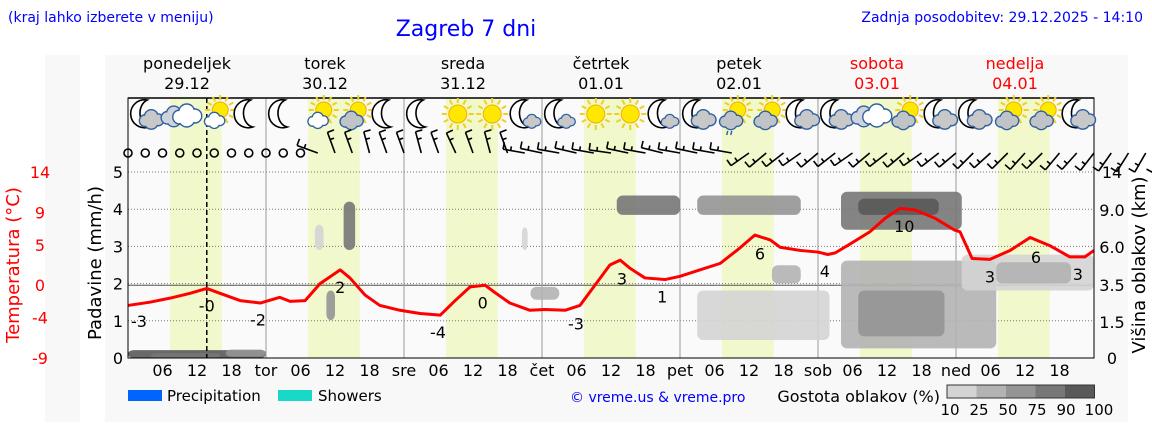  I want to click on moon-cloud-icon, so click(1079, 114).